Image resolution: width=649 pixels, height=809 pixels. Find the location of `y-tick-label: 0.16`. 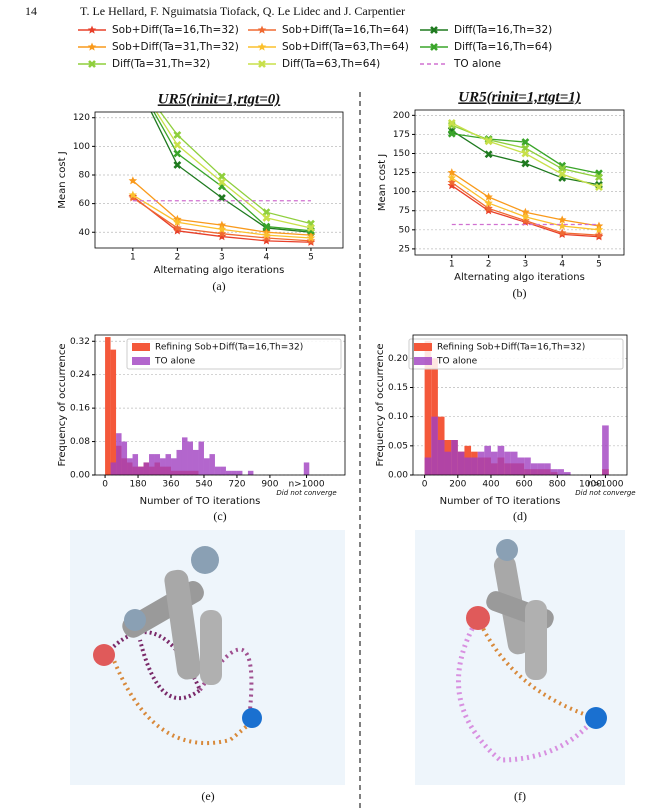

y-tick-label: 0.16 is located at coordinates (80, 409).